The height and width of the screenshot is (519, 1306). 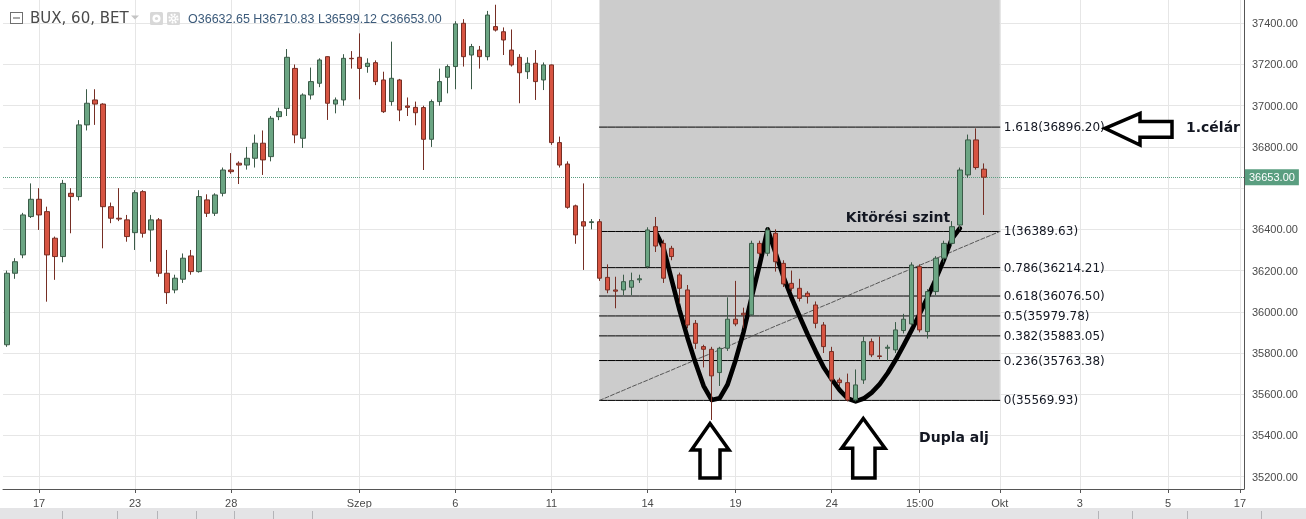 I want to click on x-tick-label: 5, so click(x=1167, y=502).